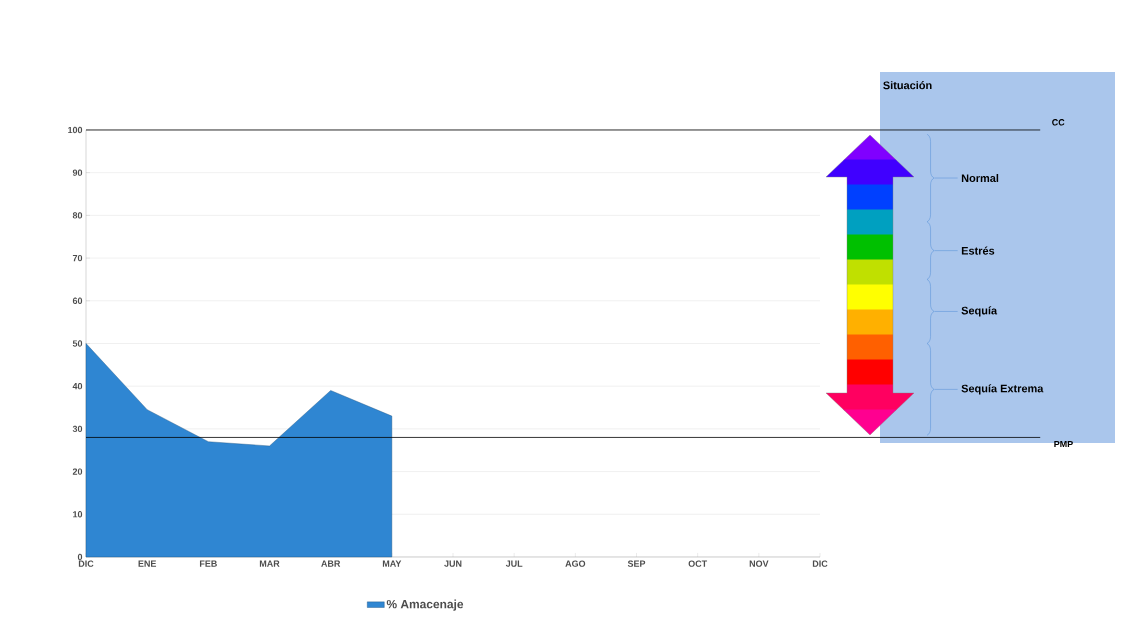  What do you see at coordinates (453, 563) in the screenshot?
I see `x-tick-label: JUN` at bounding box center [453, 563].